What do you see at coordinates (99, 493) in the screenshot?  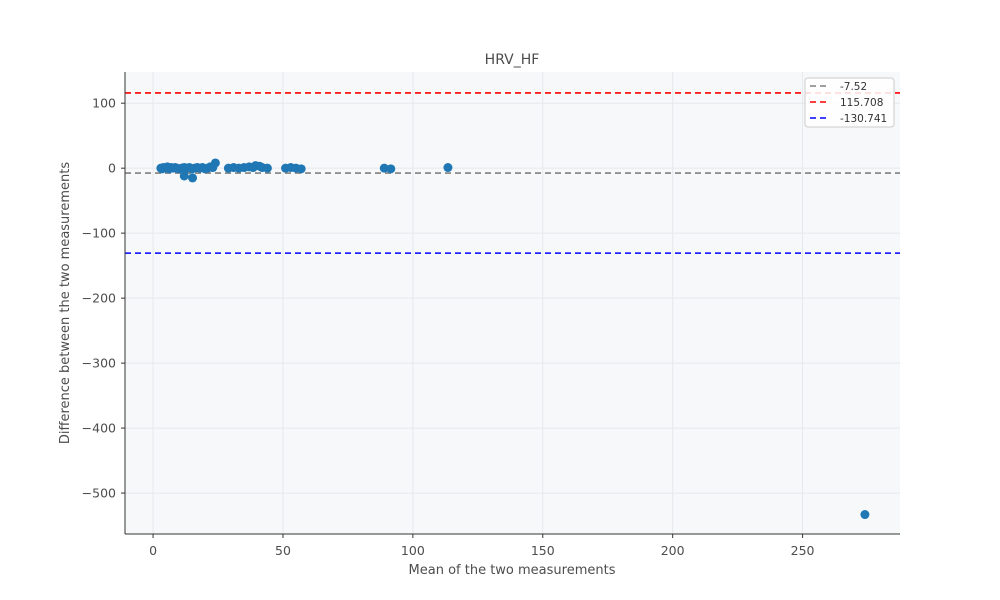 I see `y-tick-label: −500` at bounding box center [99, 493].